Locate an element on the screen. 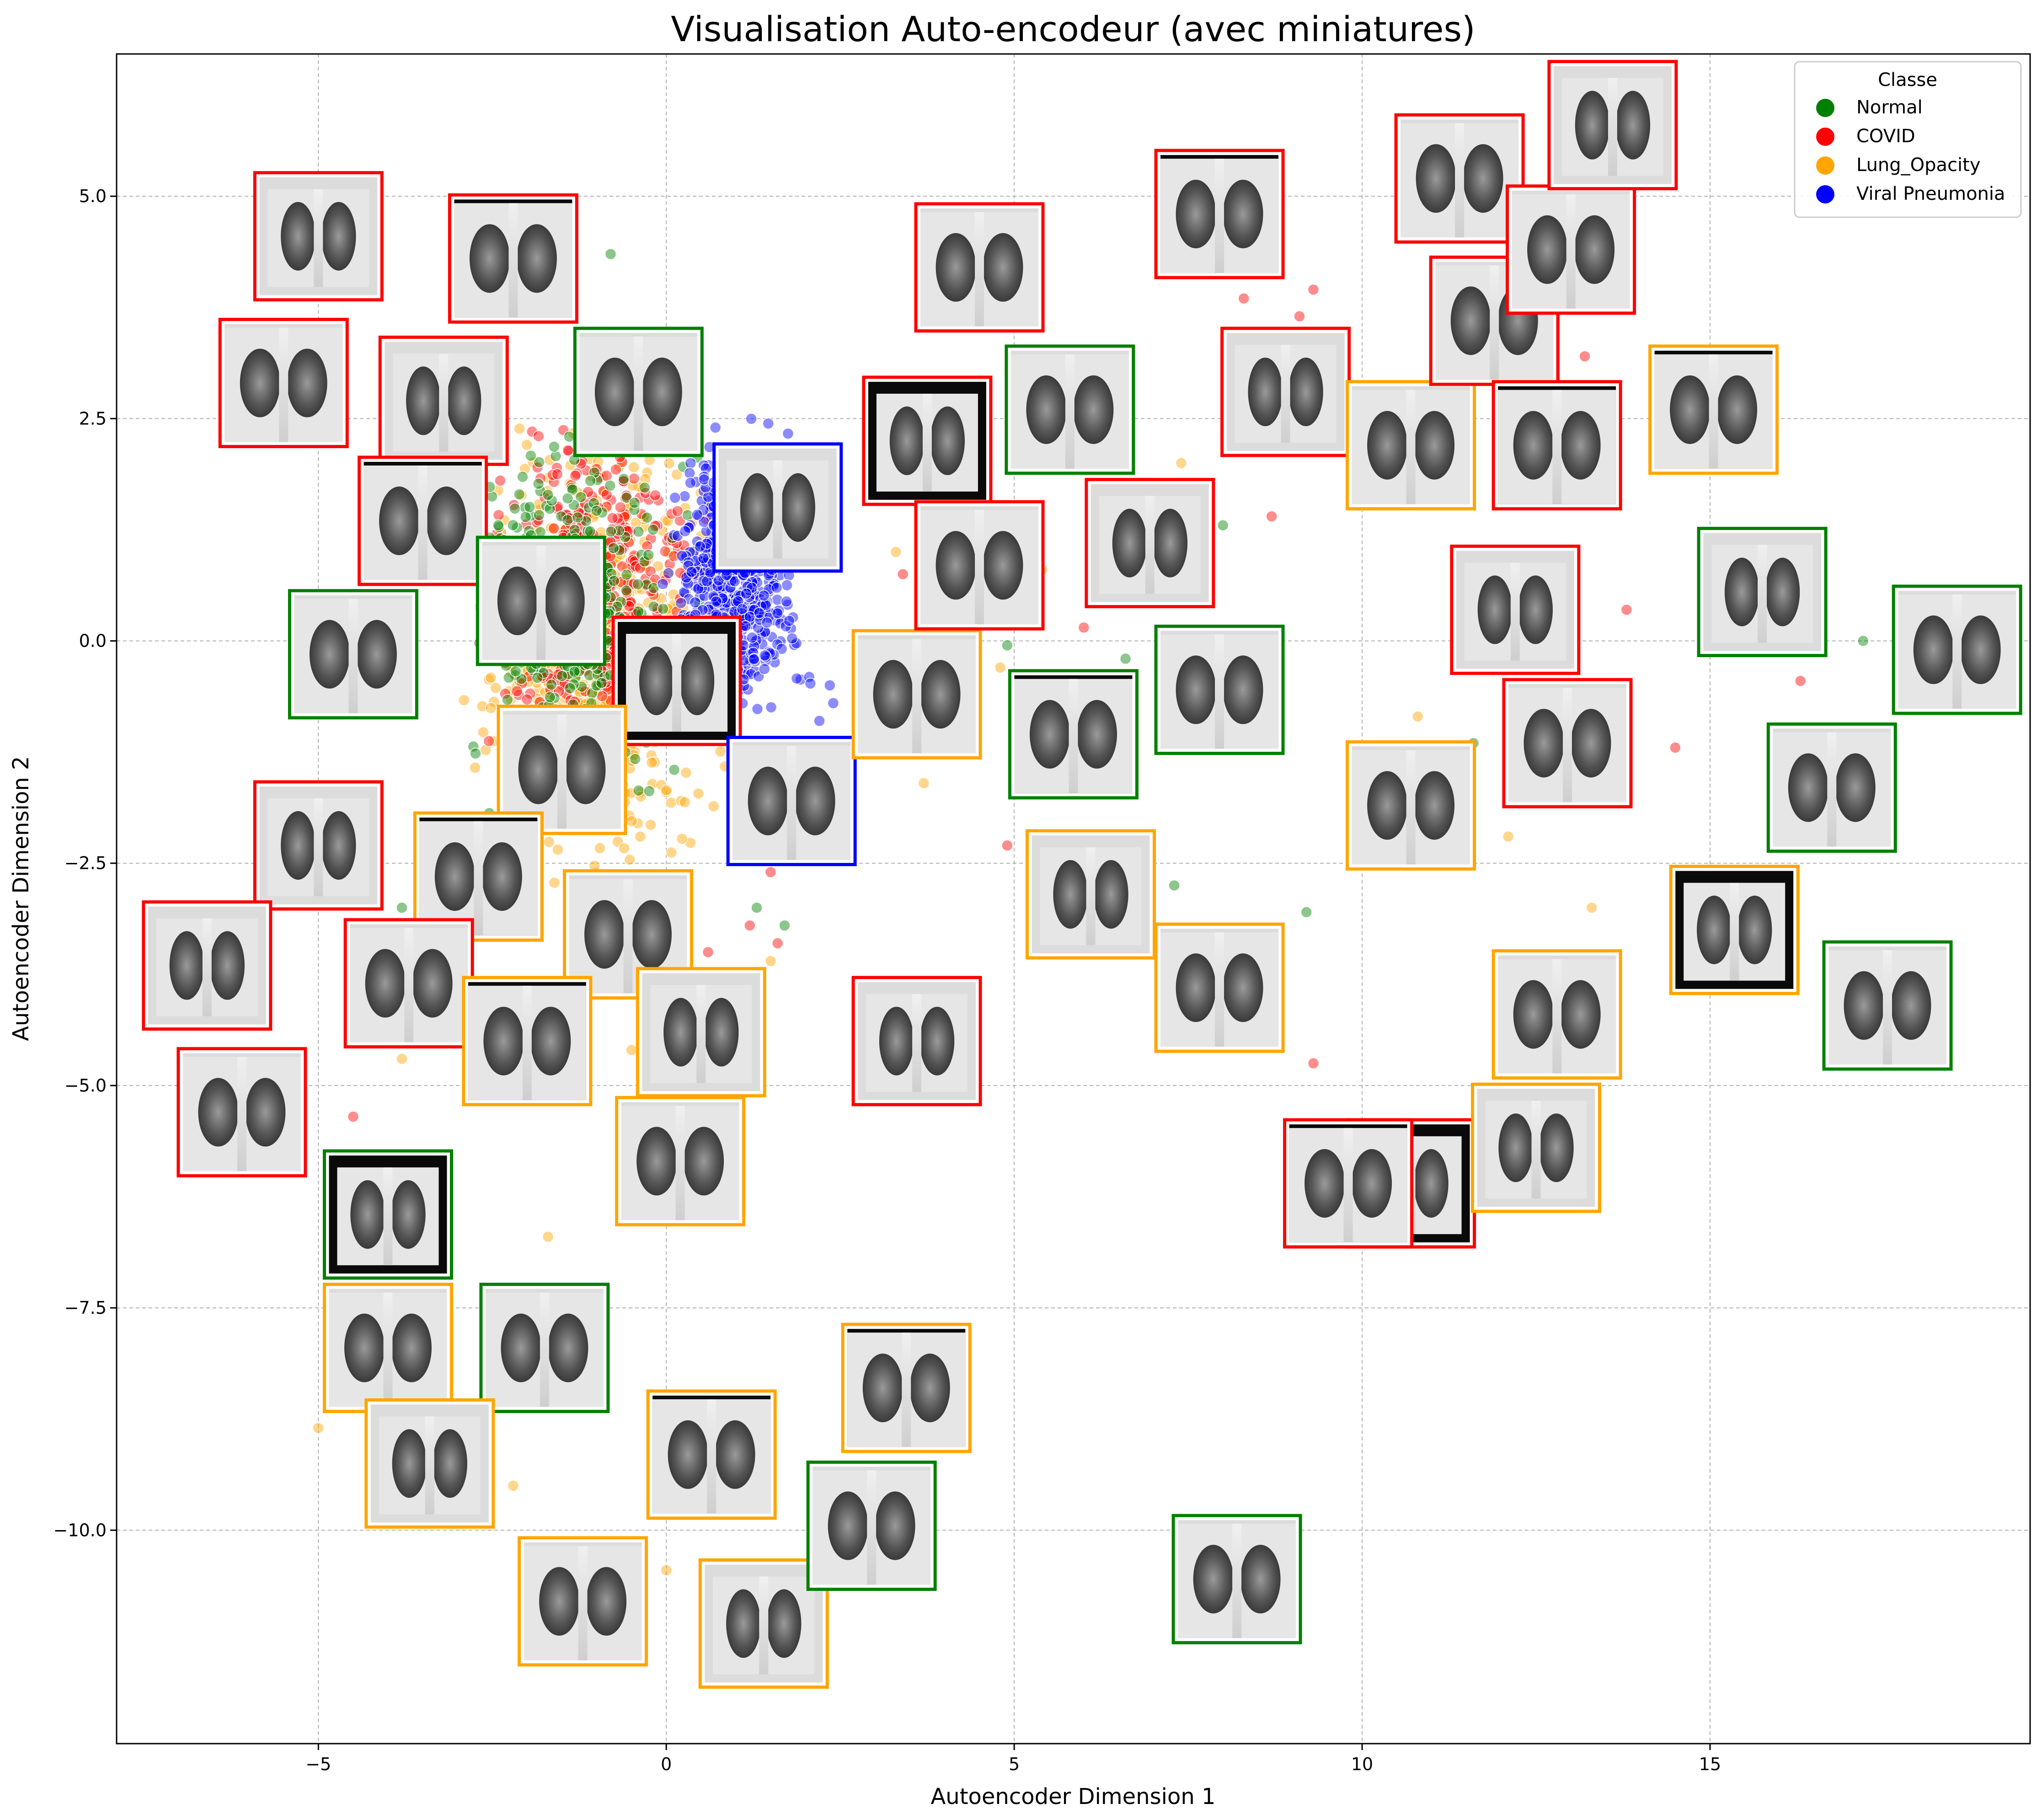 The image size is (2042, 1820). legend-entry-label: COVID is located at coordinates (1885, 136).